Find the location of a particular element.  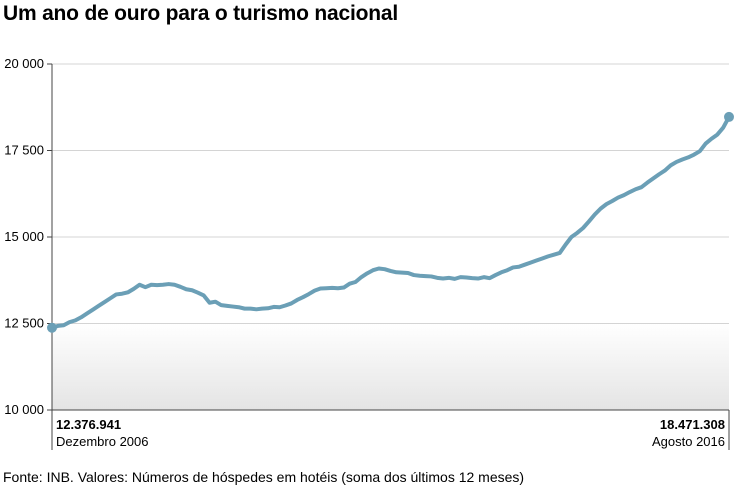

y-tick-labels: 10 000 12 500 15 000 17 500 20 000 is located at coordinates (24, 236).